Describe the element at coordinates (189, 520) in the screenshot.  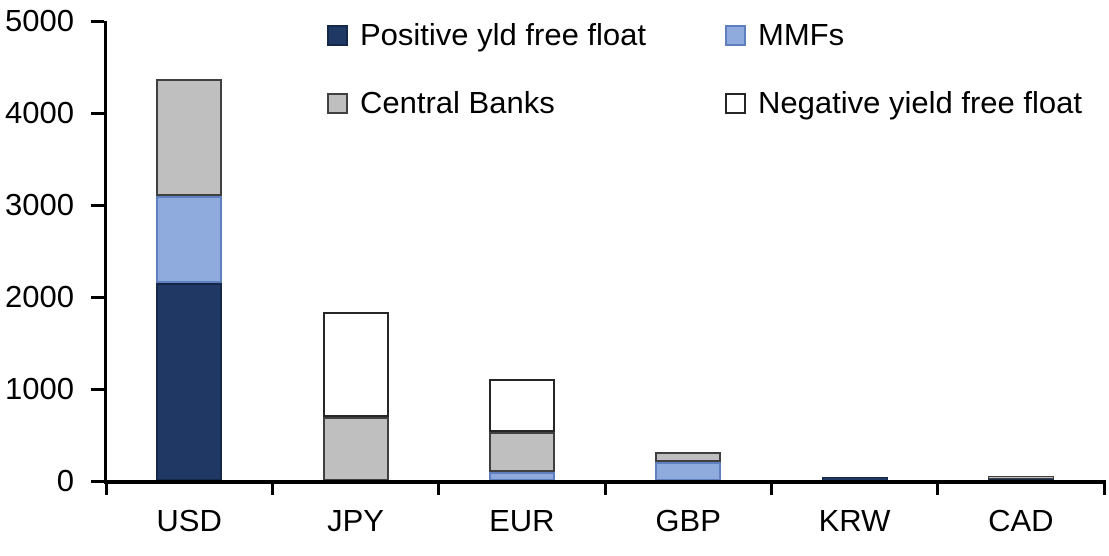
I see `x-axis-category-label: USD` at that location.